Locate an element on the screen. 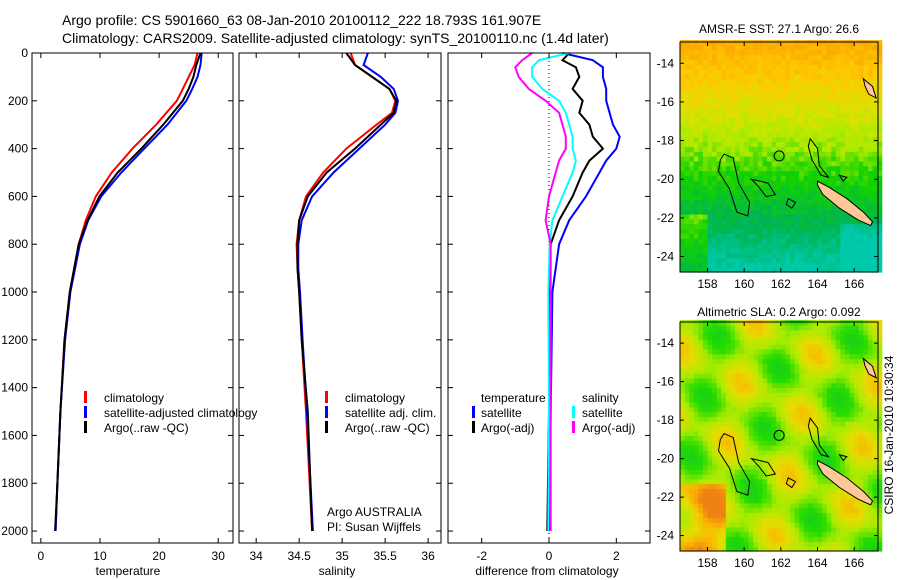 The height and width of the screenshot is (580, 900). y-tick-label: 1400 is located at coordinates (14, 388).